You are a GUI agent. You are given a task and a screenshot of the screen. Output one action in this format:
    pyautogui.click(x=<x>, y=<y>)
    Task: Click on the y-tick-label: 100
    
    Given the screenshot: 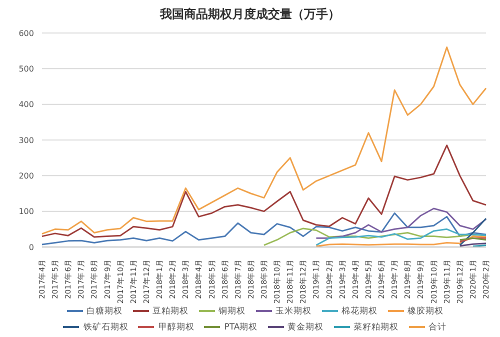 What is the action you would take?
    pyautogui.click(x=26, y=211)
    